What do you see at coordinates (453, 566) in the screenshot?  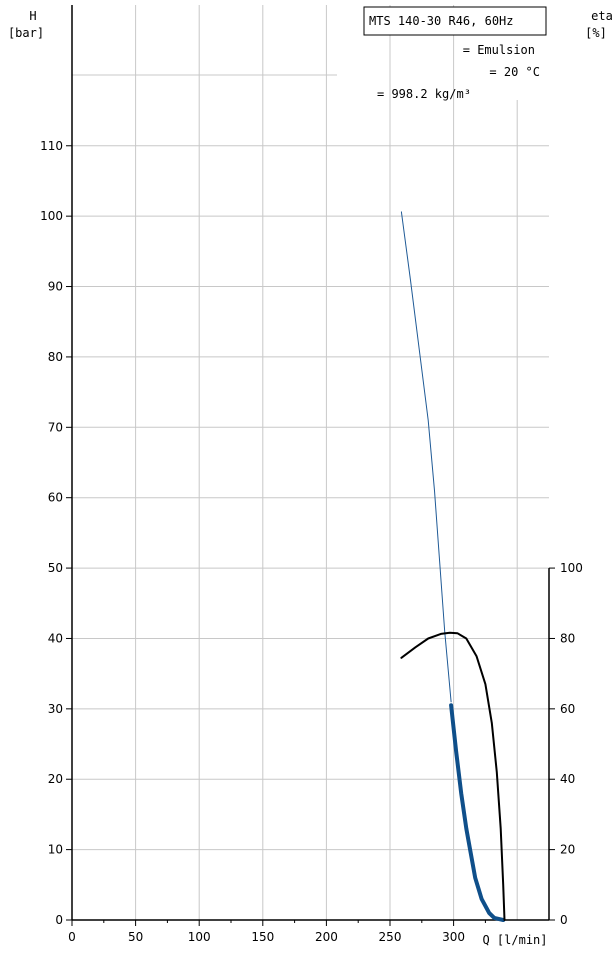 I see `data-series` at bounding box center [453, 566].